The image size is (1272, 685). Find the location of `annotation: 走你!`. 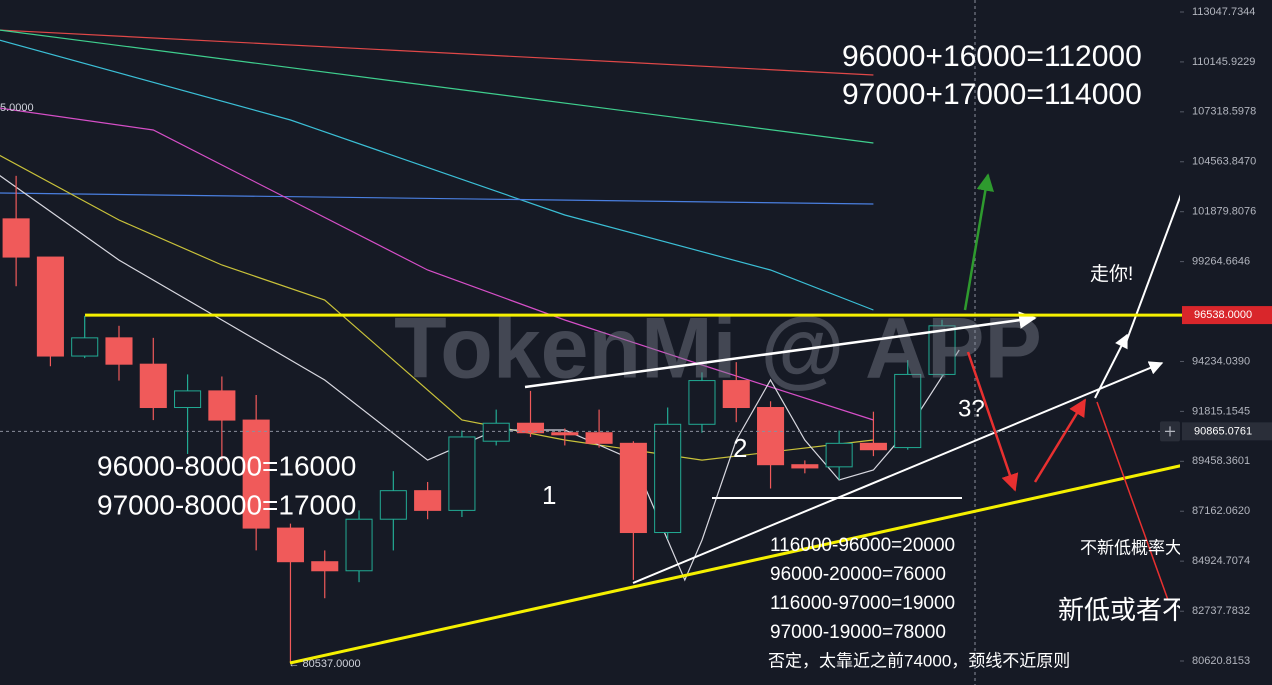

annotation: 走你! is located at coordinates (1111, 274).